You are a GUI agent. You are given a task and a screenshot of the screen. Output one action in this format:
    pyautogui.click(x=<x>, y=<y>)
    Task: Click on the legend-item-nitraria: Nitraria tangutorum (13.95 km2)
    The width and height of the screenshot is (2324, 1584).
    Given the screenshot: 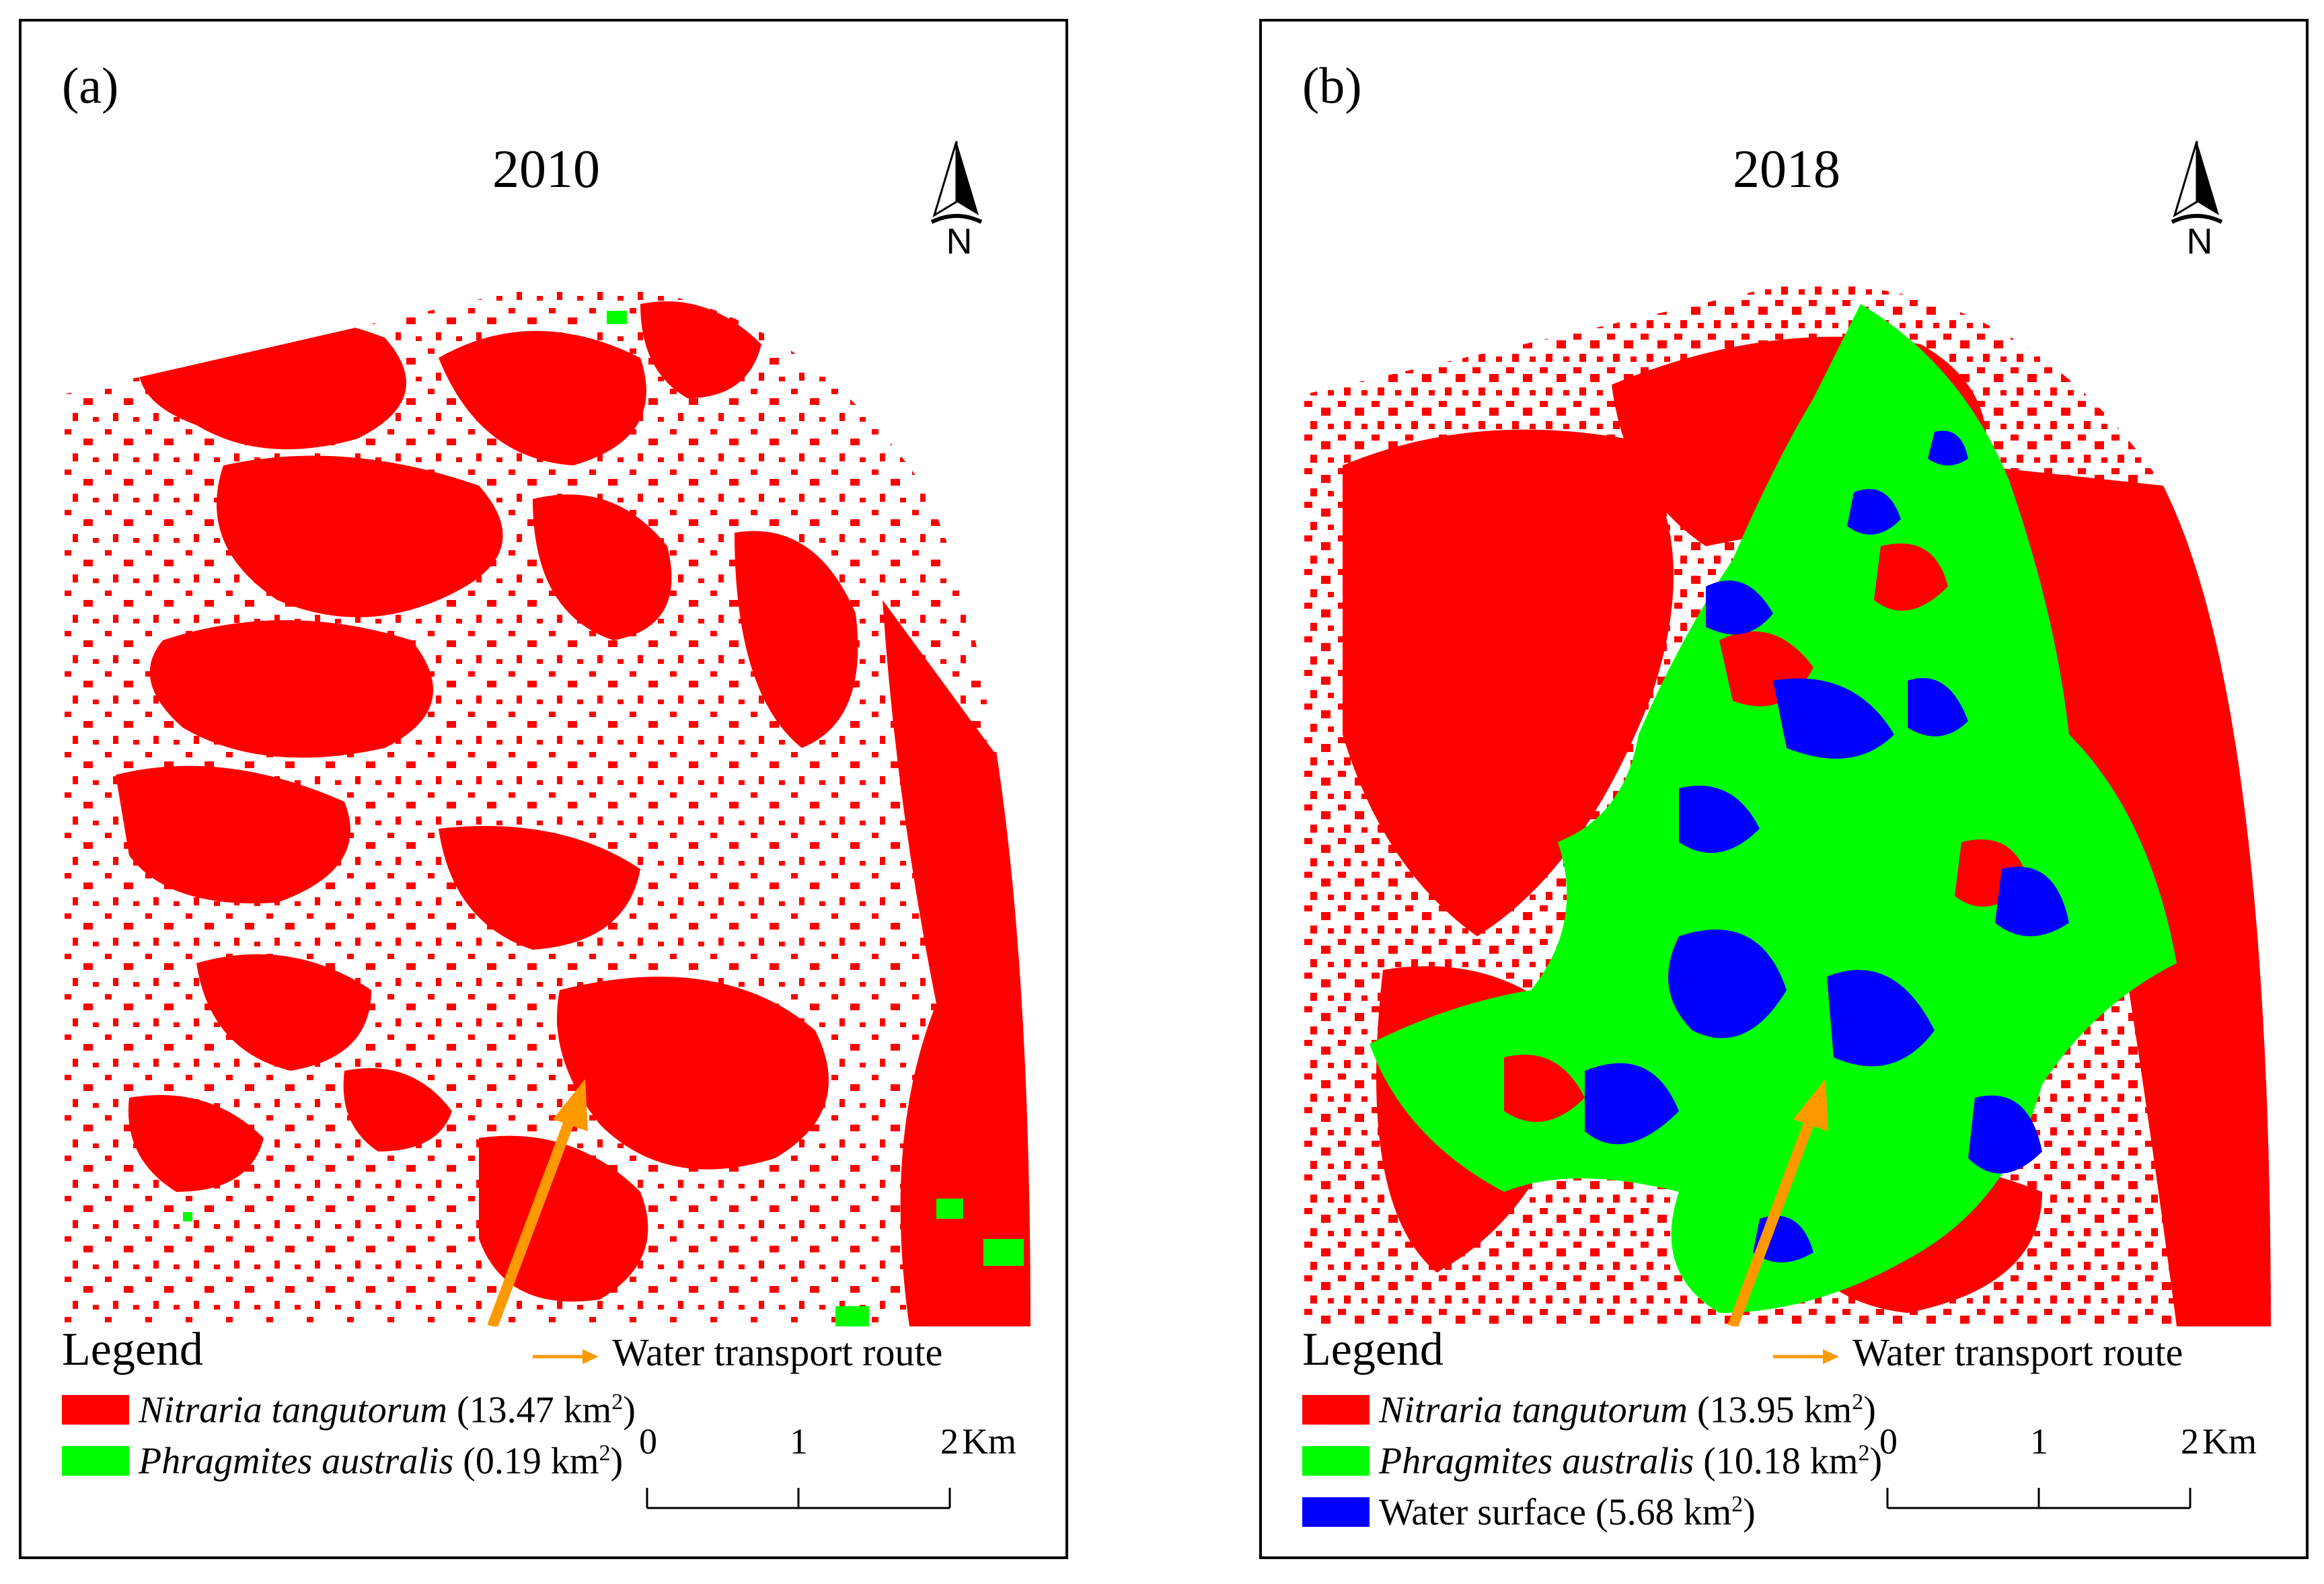 What is the action you would take?
    pyautogui.click(x=1589, y=1410)
    